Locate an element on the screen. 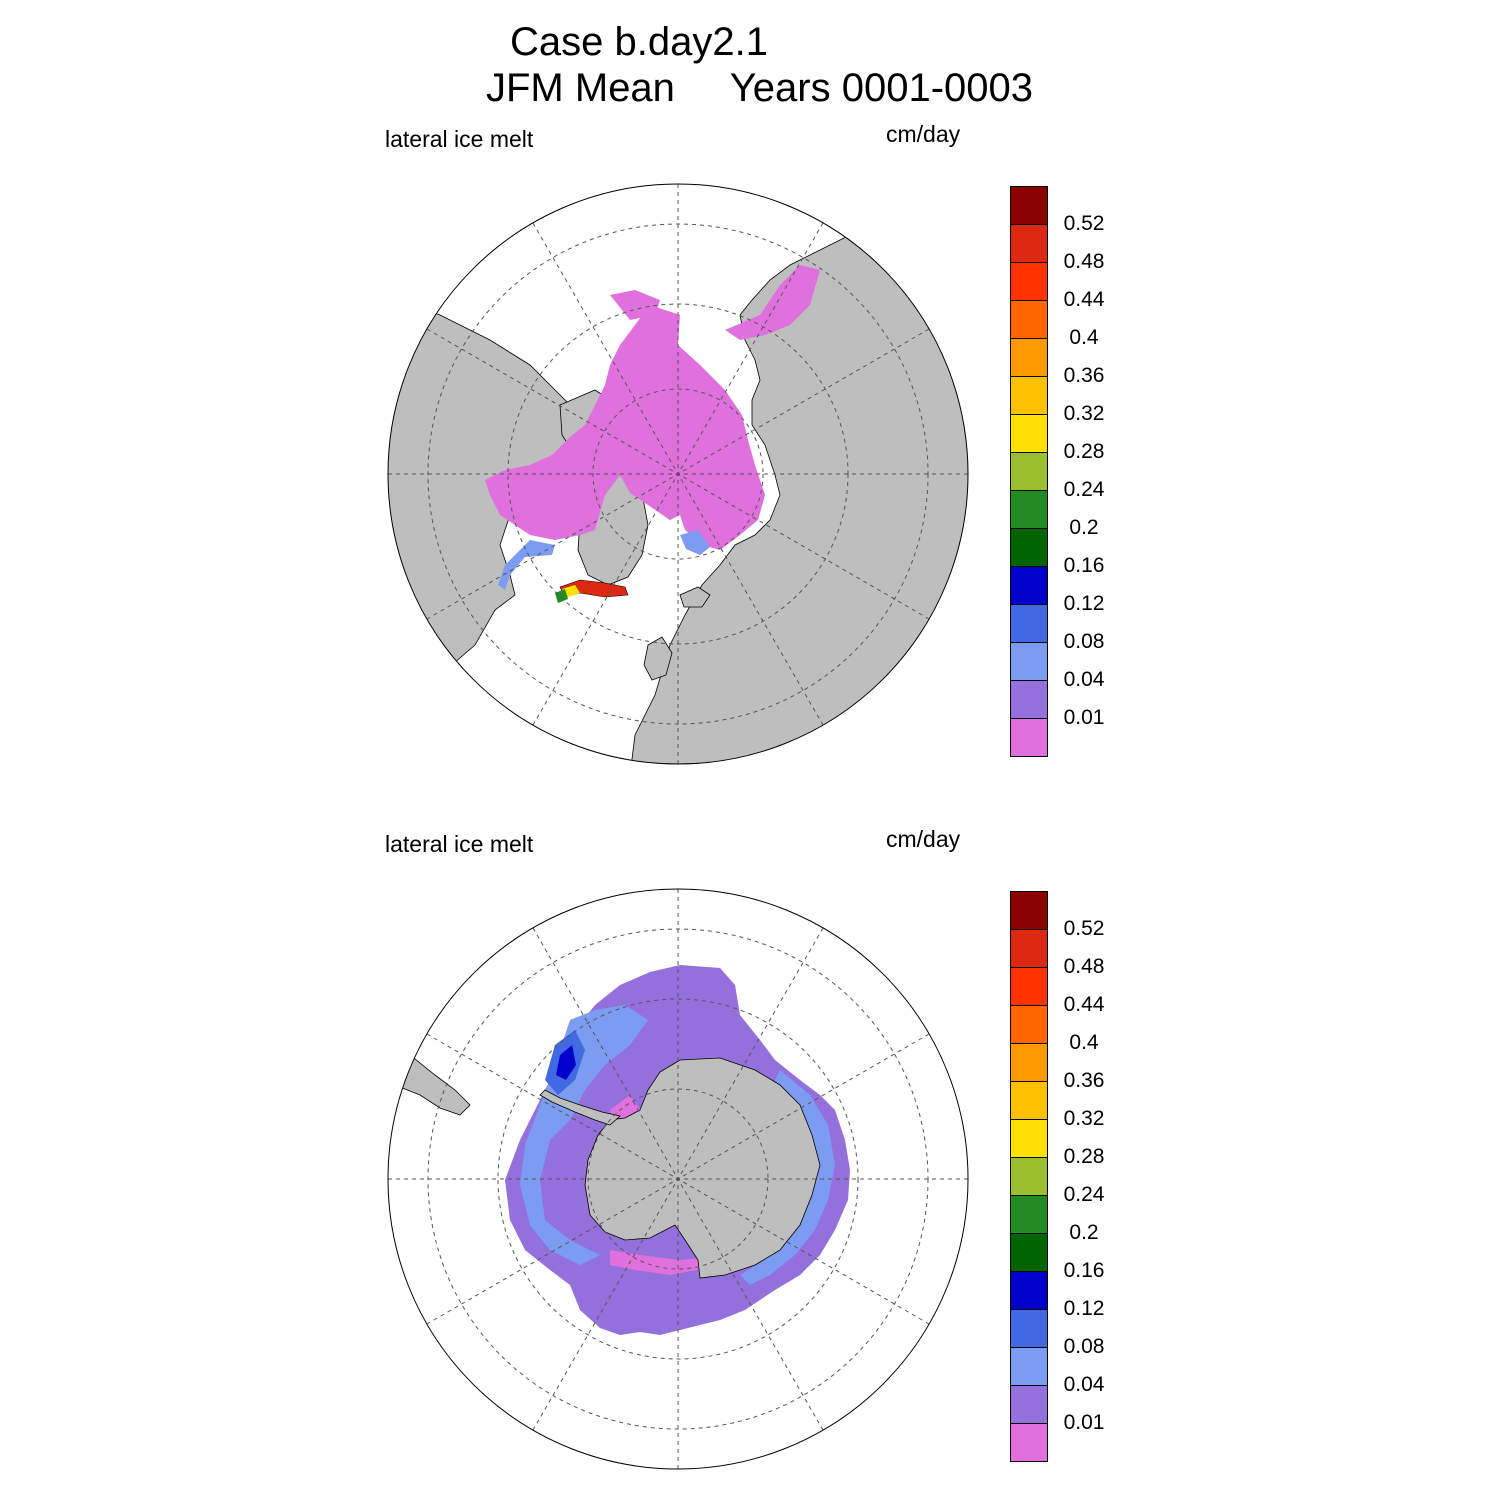  antarctic-graticule is located at coordinates (678, 1179).